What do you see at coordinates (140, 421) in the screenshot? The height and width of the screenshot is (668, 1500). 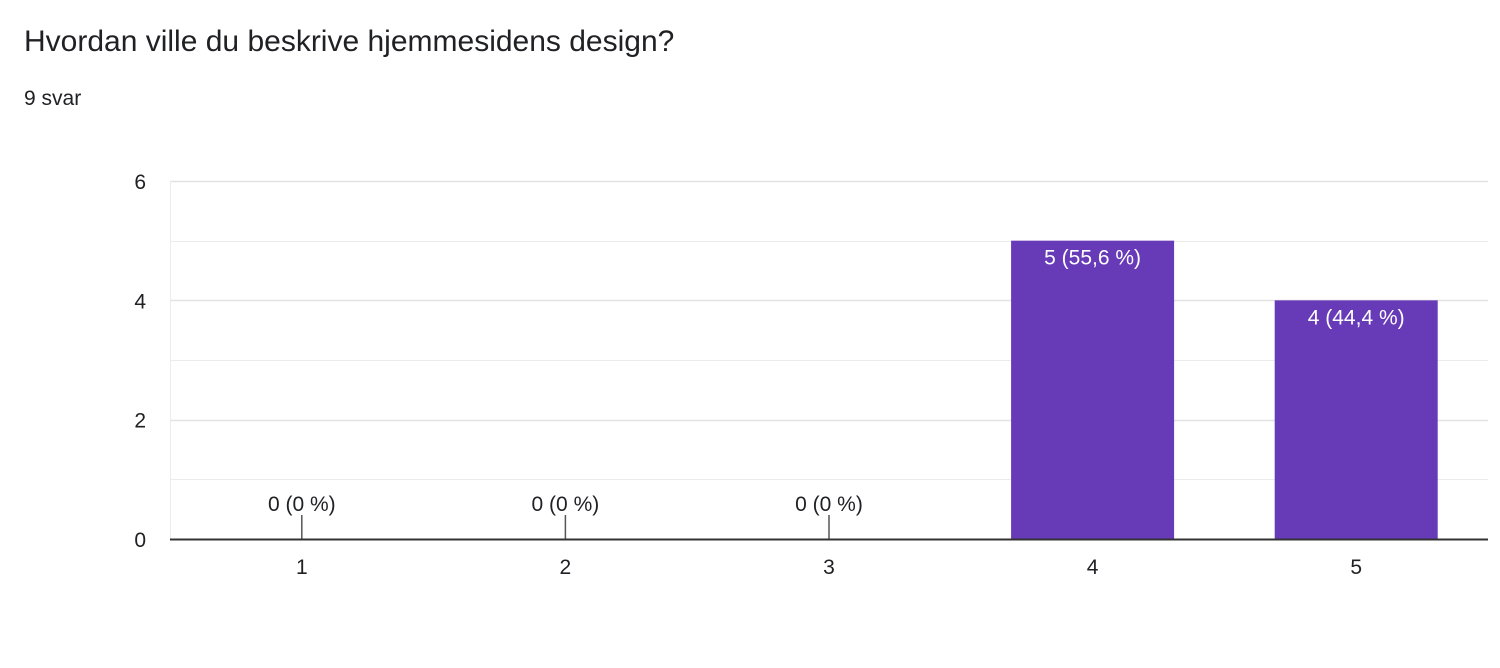 I see `y-tick-label: 2` at bounding box center [140, 421].